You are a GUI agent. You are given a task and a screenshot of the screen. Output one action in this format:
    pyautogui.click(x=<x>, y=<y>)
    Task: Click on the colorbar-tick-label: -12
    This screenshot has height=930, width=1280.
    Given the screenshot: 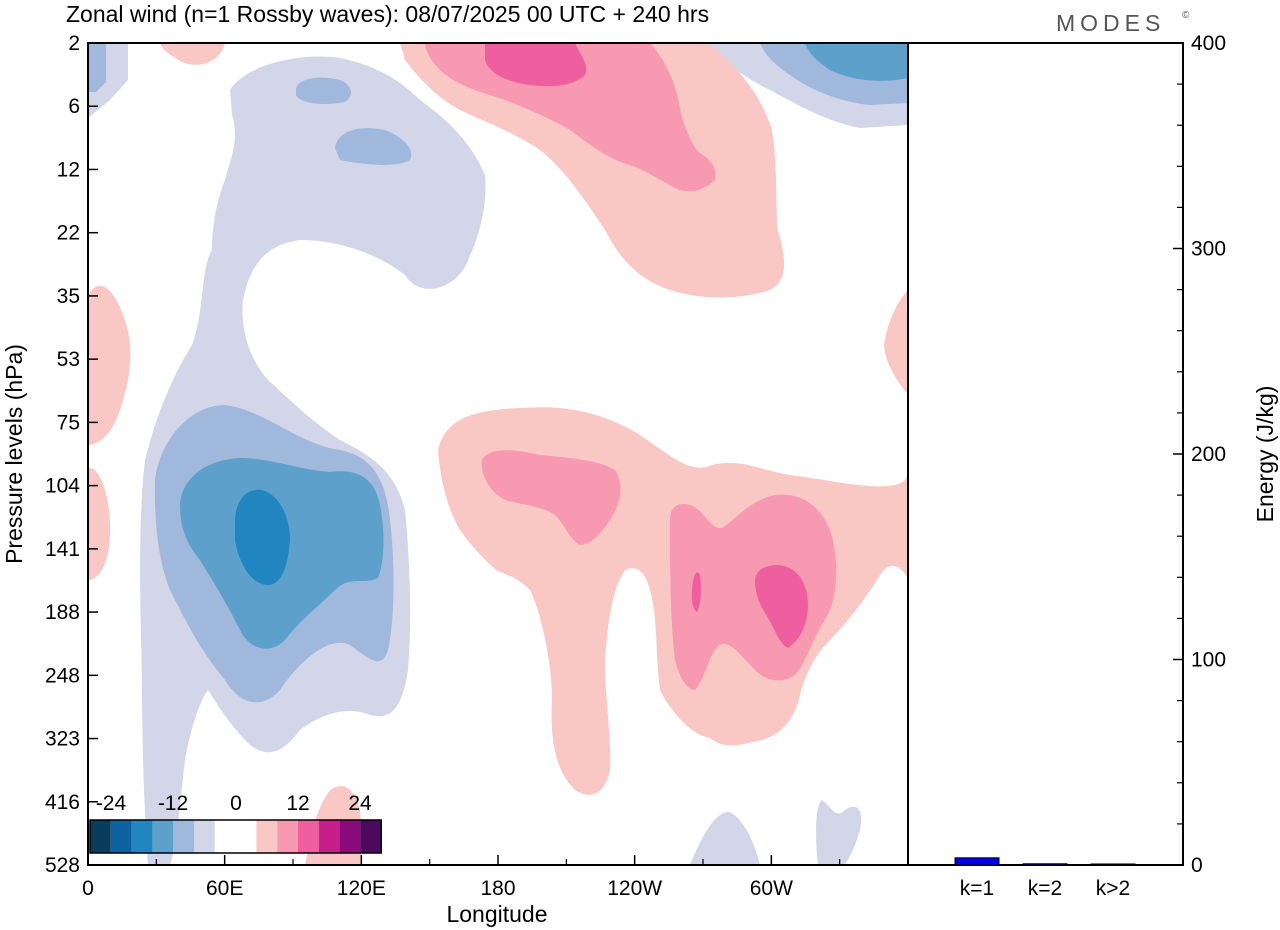 What is the action you would take?
    pyautogui.click(x=173, y=803)
    